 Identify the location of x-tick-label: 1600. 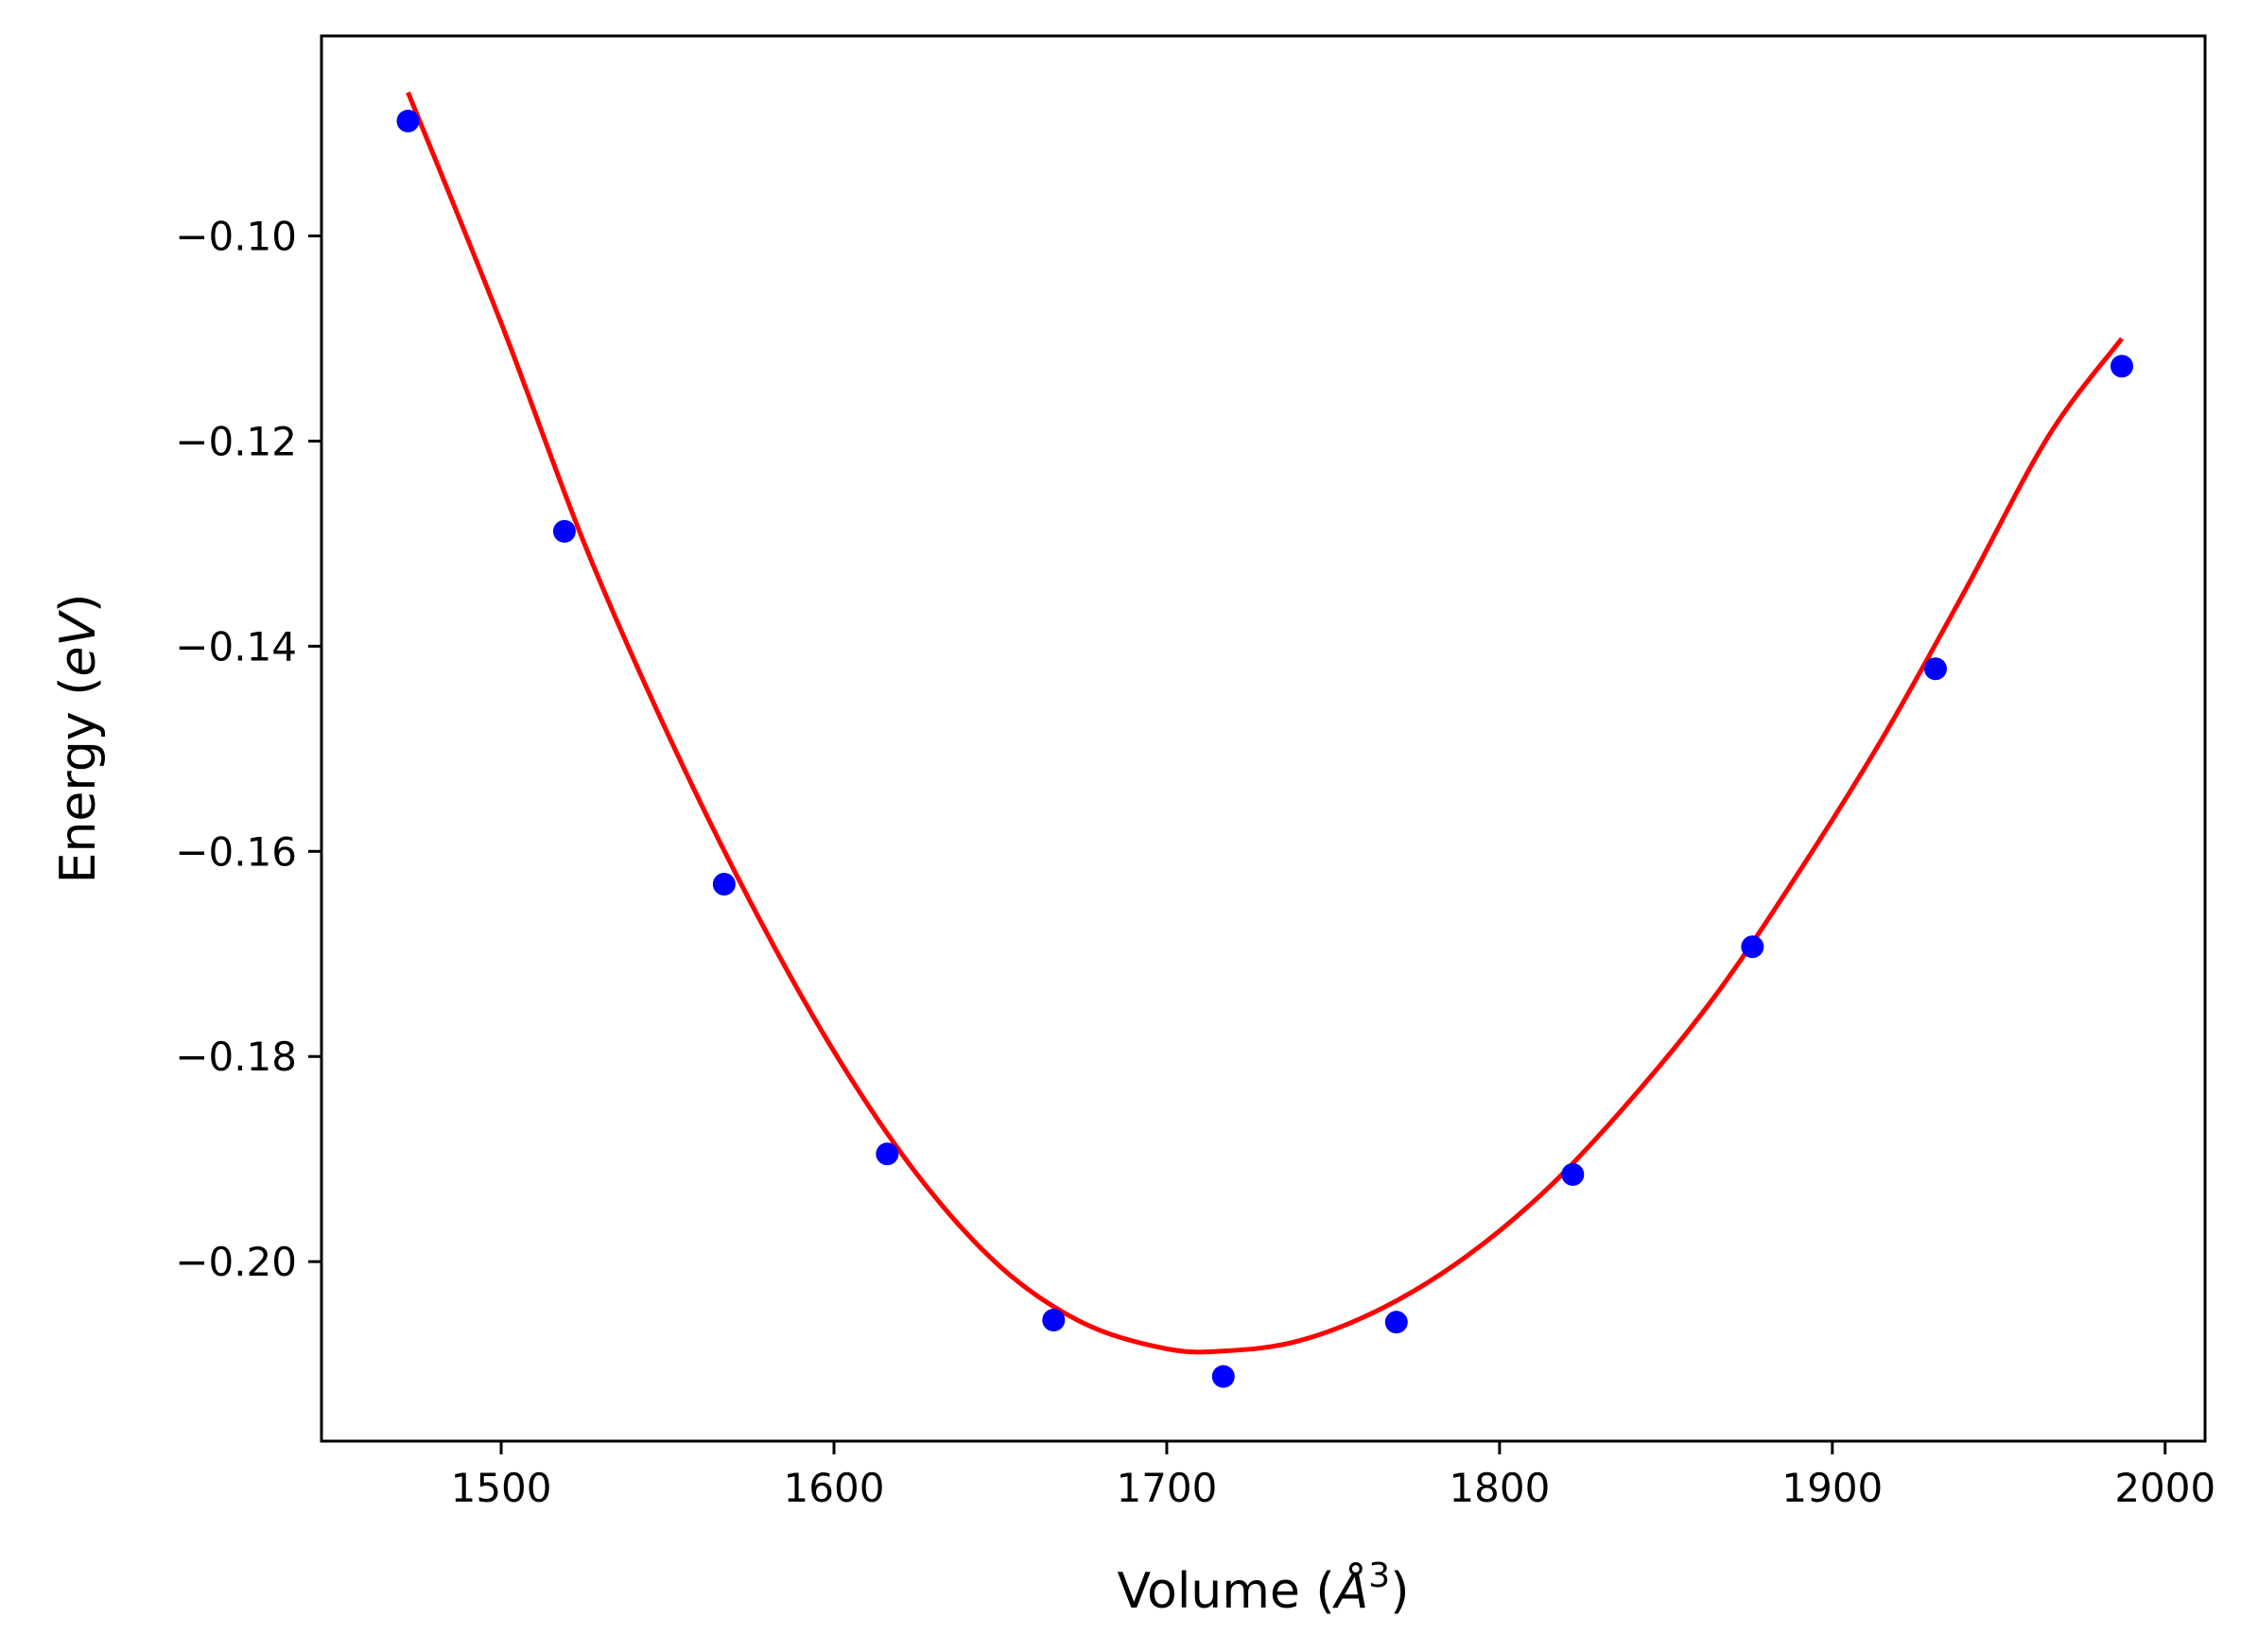
(834, 1488).